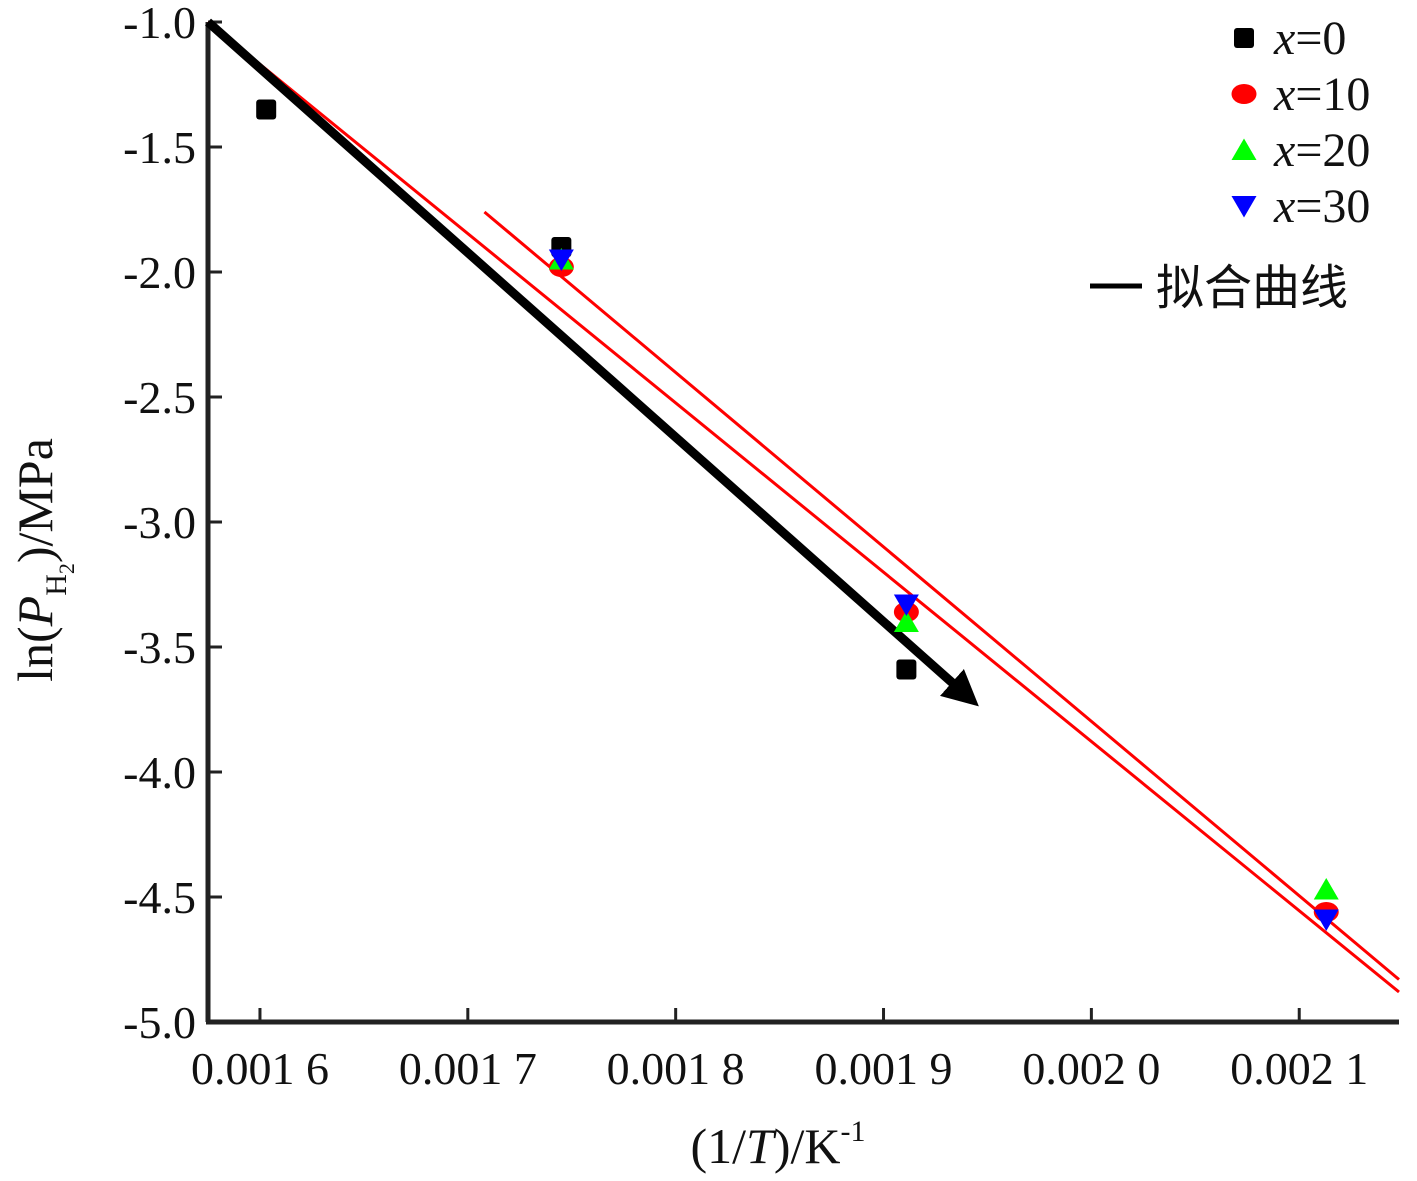  I want to click on legend-label: x=0, so click(1309, 38).